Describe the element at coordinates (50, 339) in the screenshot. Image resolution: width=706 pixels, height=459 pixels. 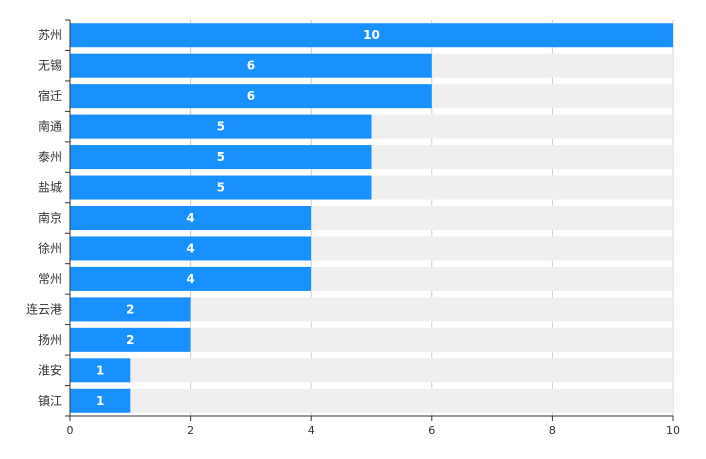
I see `category-label: 扬州` at that location.